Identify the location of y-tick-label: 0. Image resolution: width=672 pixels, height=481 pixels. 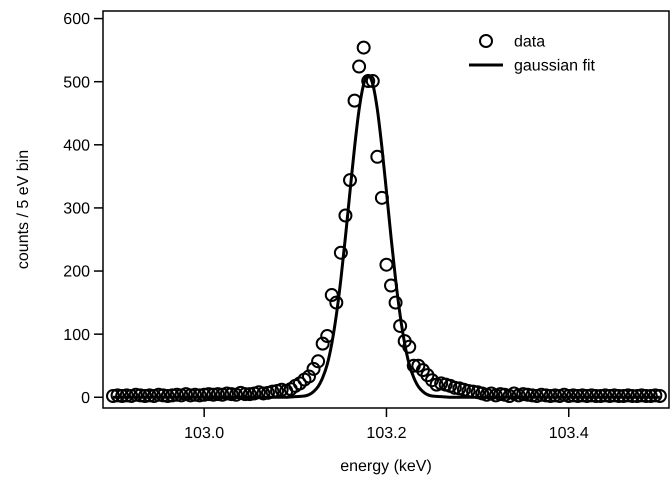
(85, 398).